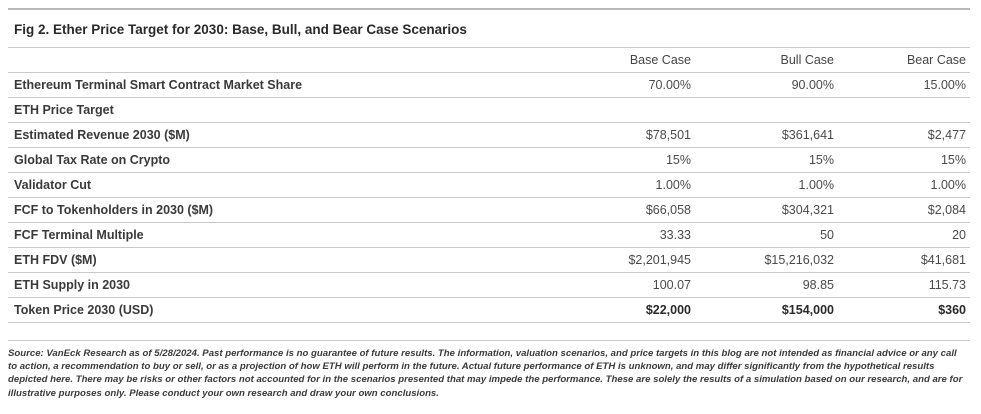 The image size is (981, 414). What do you see at coordinates (253, 60) in the screenshot?
I see `column-header-label` at bounding box center [253, 60].